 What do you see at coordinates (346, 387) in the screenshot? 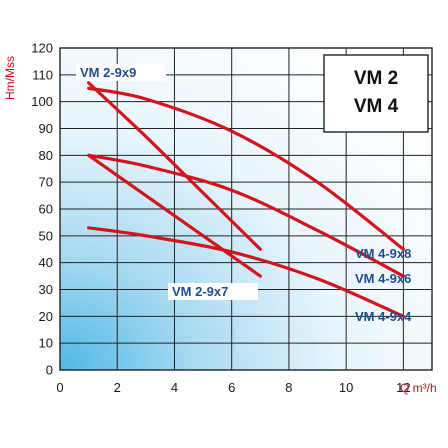
I see `x-tick-label-10: 10` at bounding box center [346, 387].